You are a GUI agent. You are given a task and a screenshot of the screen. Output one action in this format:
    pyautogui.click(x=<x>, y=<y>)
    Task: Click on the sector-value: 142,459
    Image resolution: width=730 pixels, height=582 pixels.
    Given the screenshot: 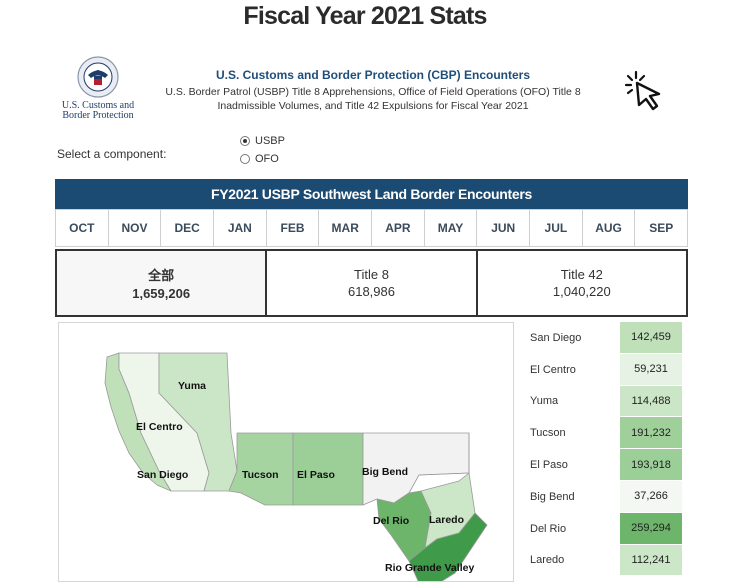 What is the action you would take?
    pyautogui.click(x=651, y=338)
    